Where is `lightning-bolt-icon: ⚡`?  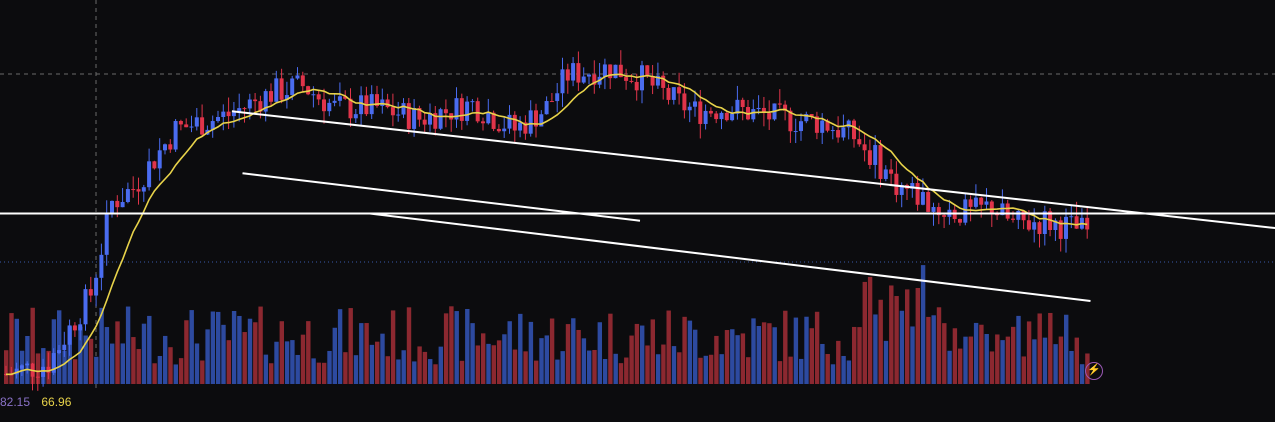 lightning-bolt-icon: ⚡ is located at coordinates (1094, 371).